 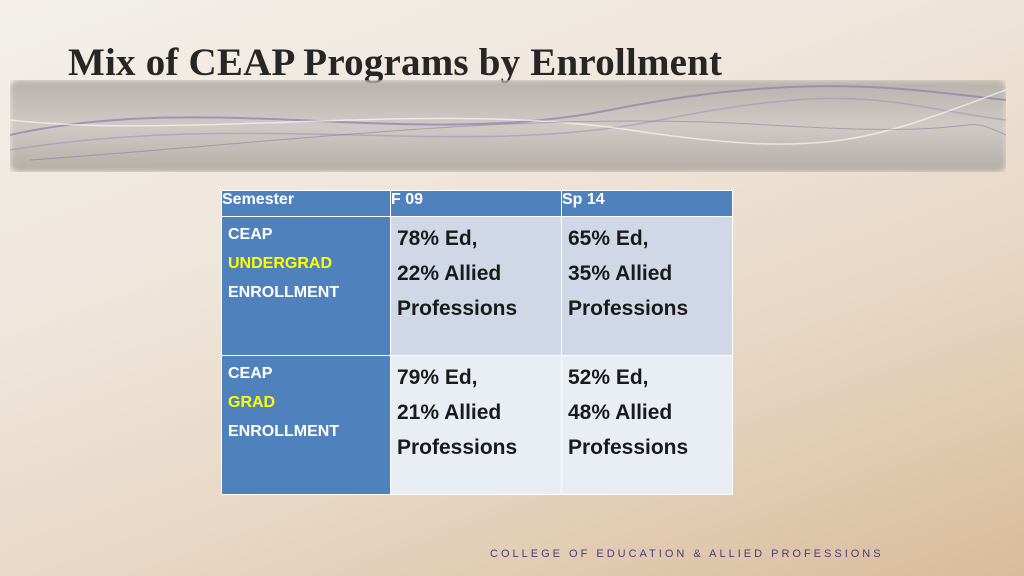 I want to click on cell-undergrad-f09: 78% Ed, 22% Allied Professions, so click(x=475, y=286).